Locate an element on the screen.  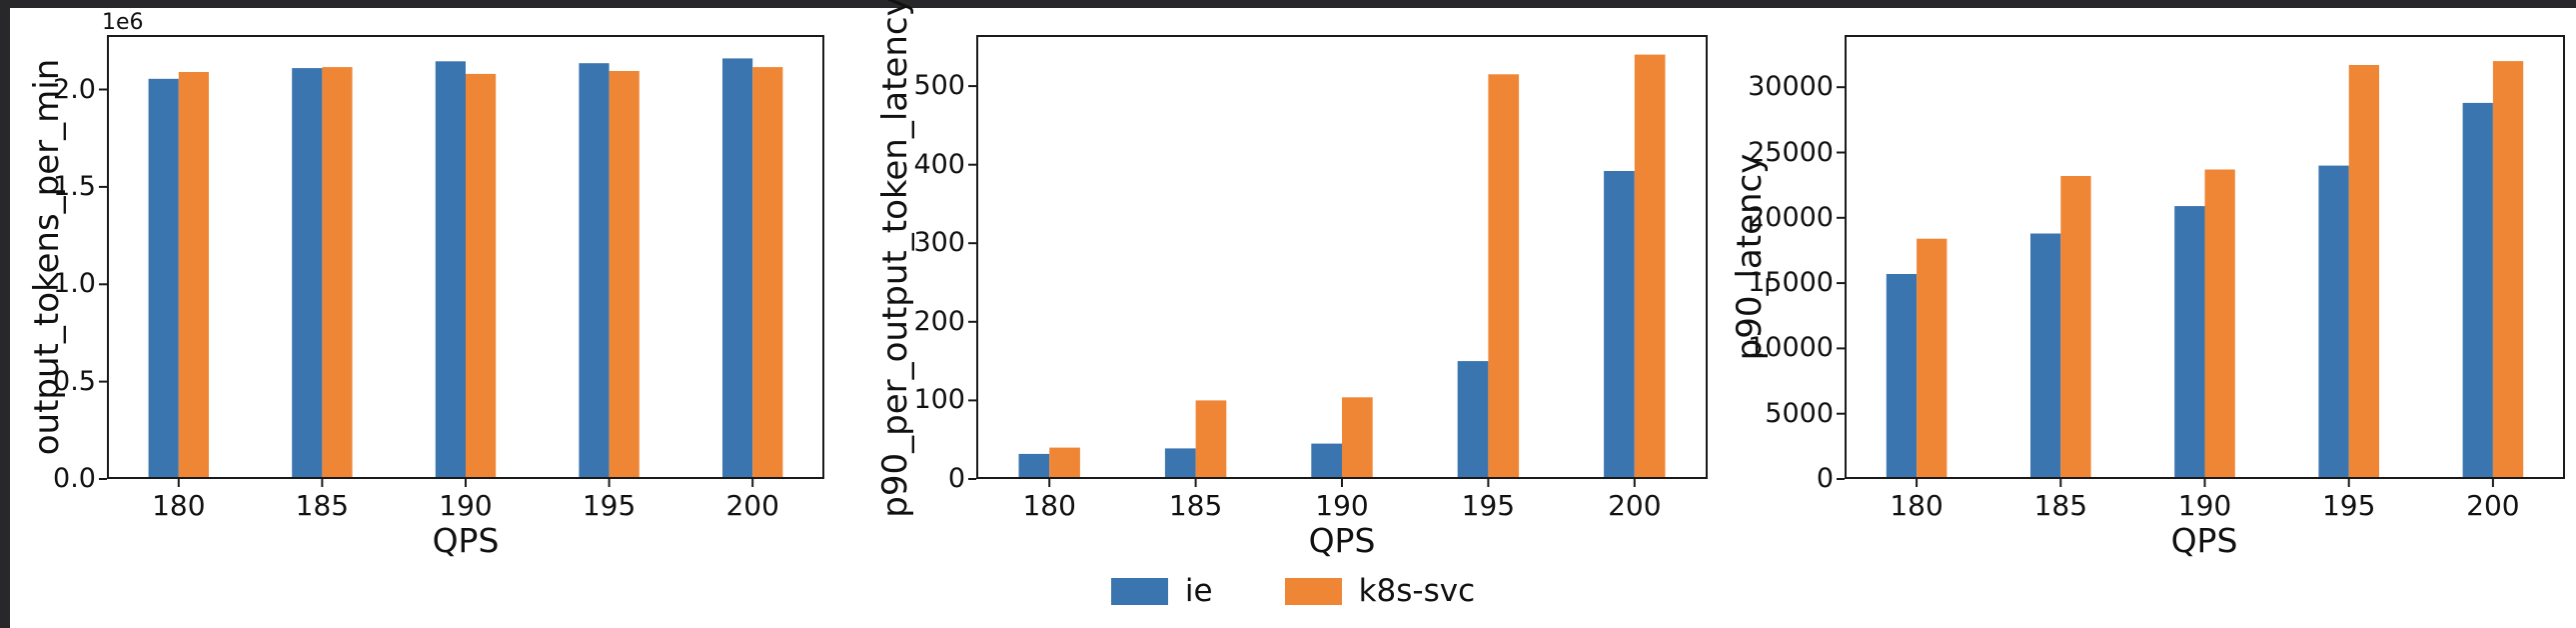
y-tick-label: 1.0 is located at coordinates (74, 284).